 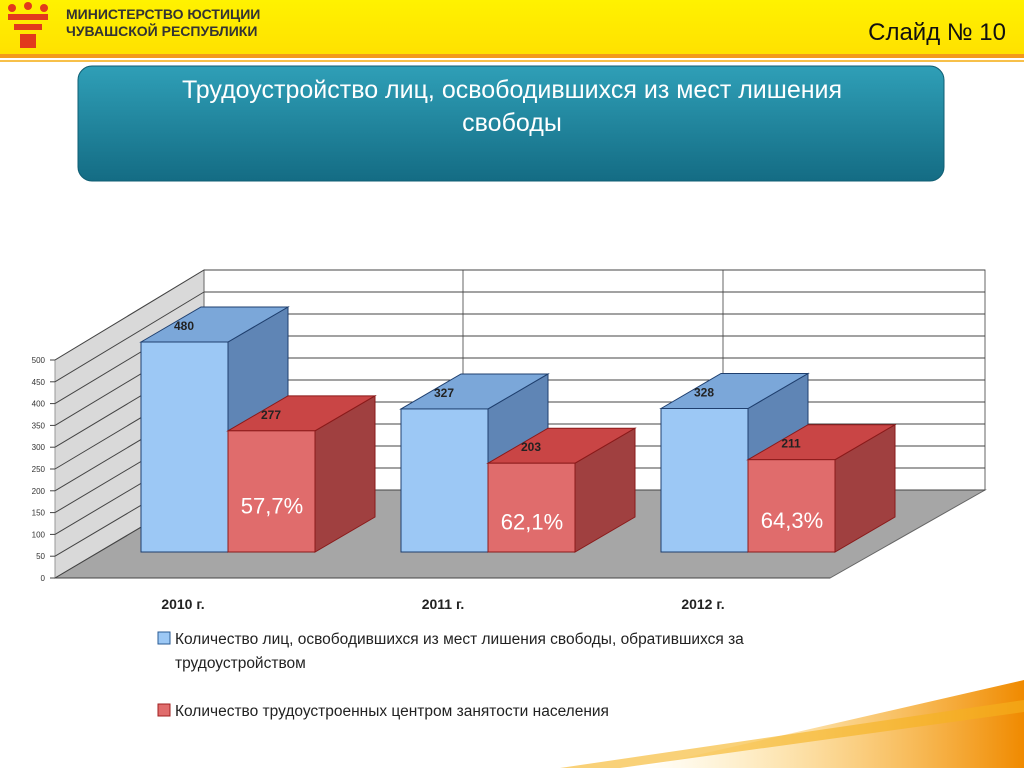 What do you see at coordinates (531, 447) in the screenshot?
I see `data-label: 203` at bounding box center [531, 447].